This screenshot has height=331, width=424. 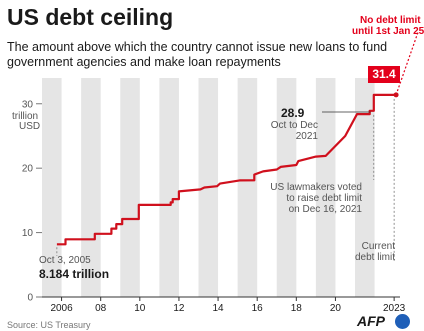 I want to click on x-tick-label: 12, so click(x=179, y=308).